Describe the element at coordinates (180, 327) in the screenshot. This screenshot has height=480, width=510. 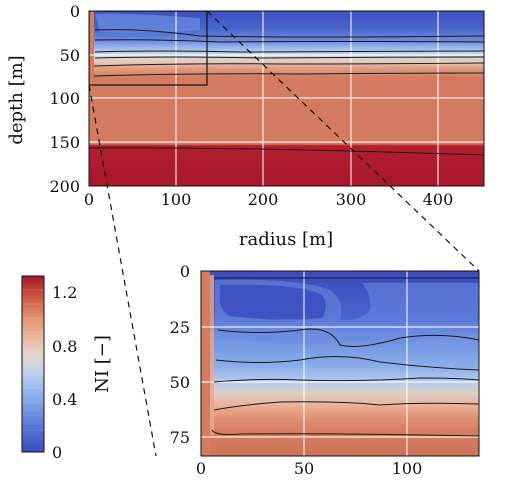
I see `inset-ytick-1: 25` at that location.